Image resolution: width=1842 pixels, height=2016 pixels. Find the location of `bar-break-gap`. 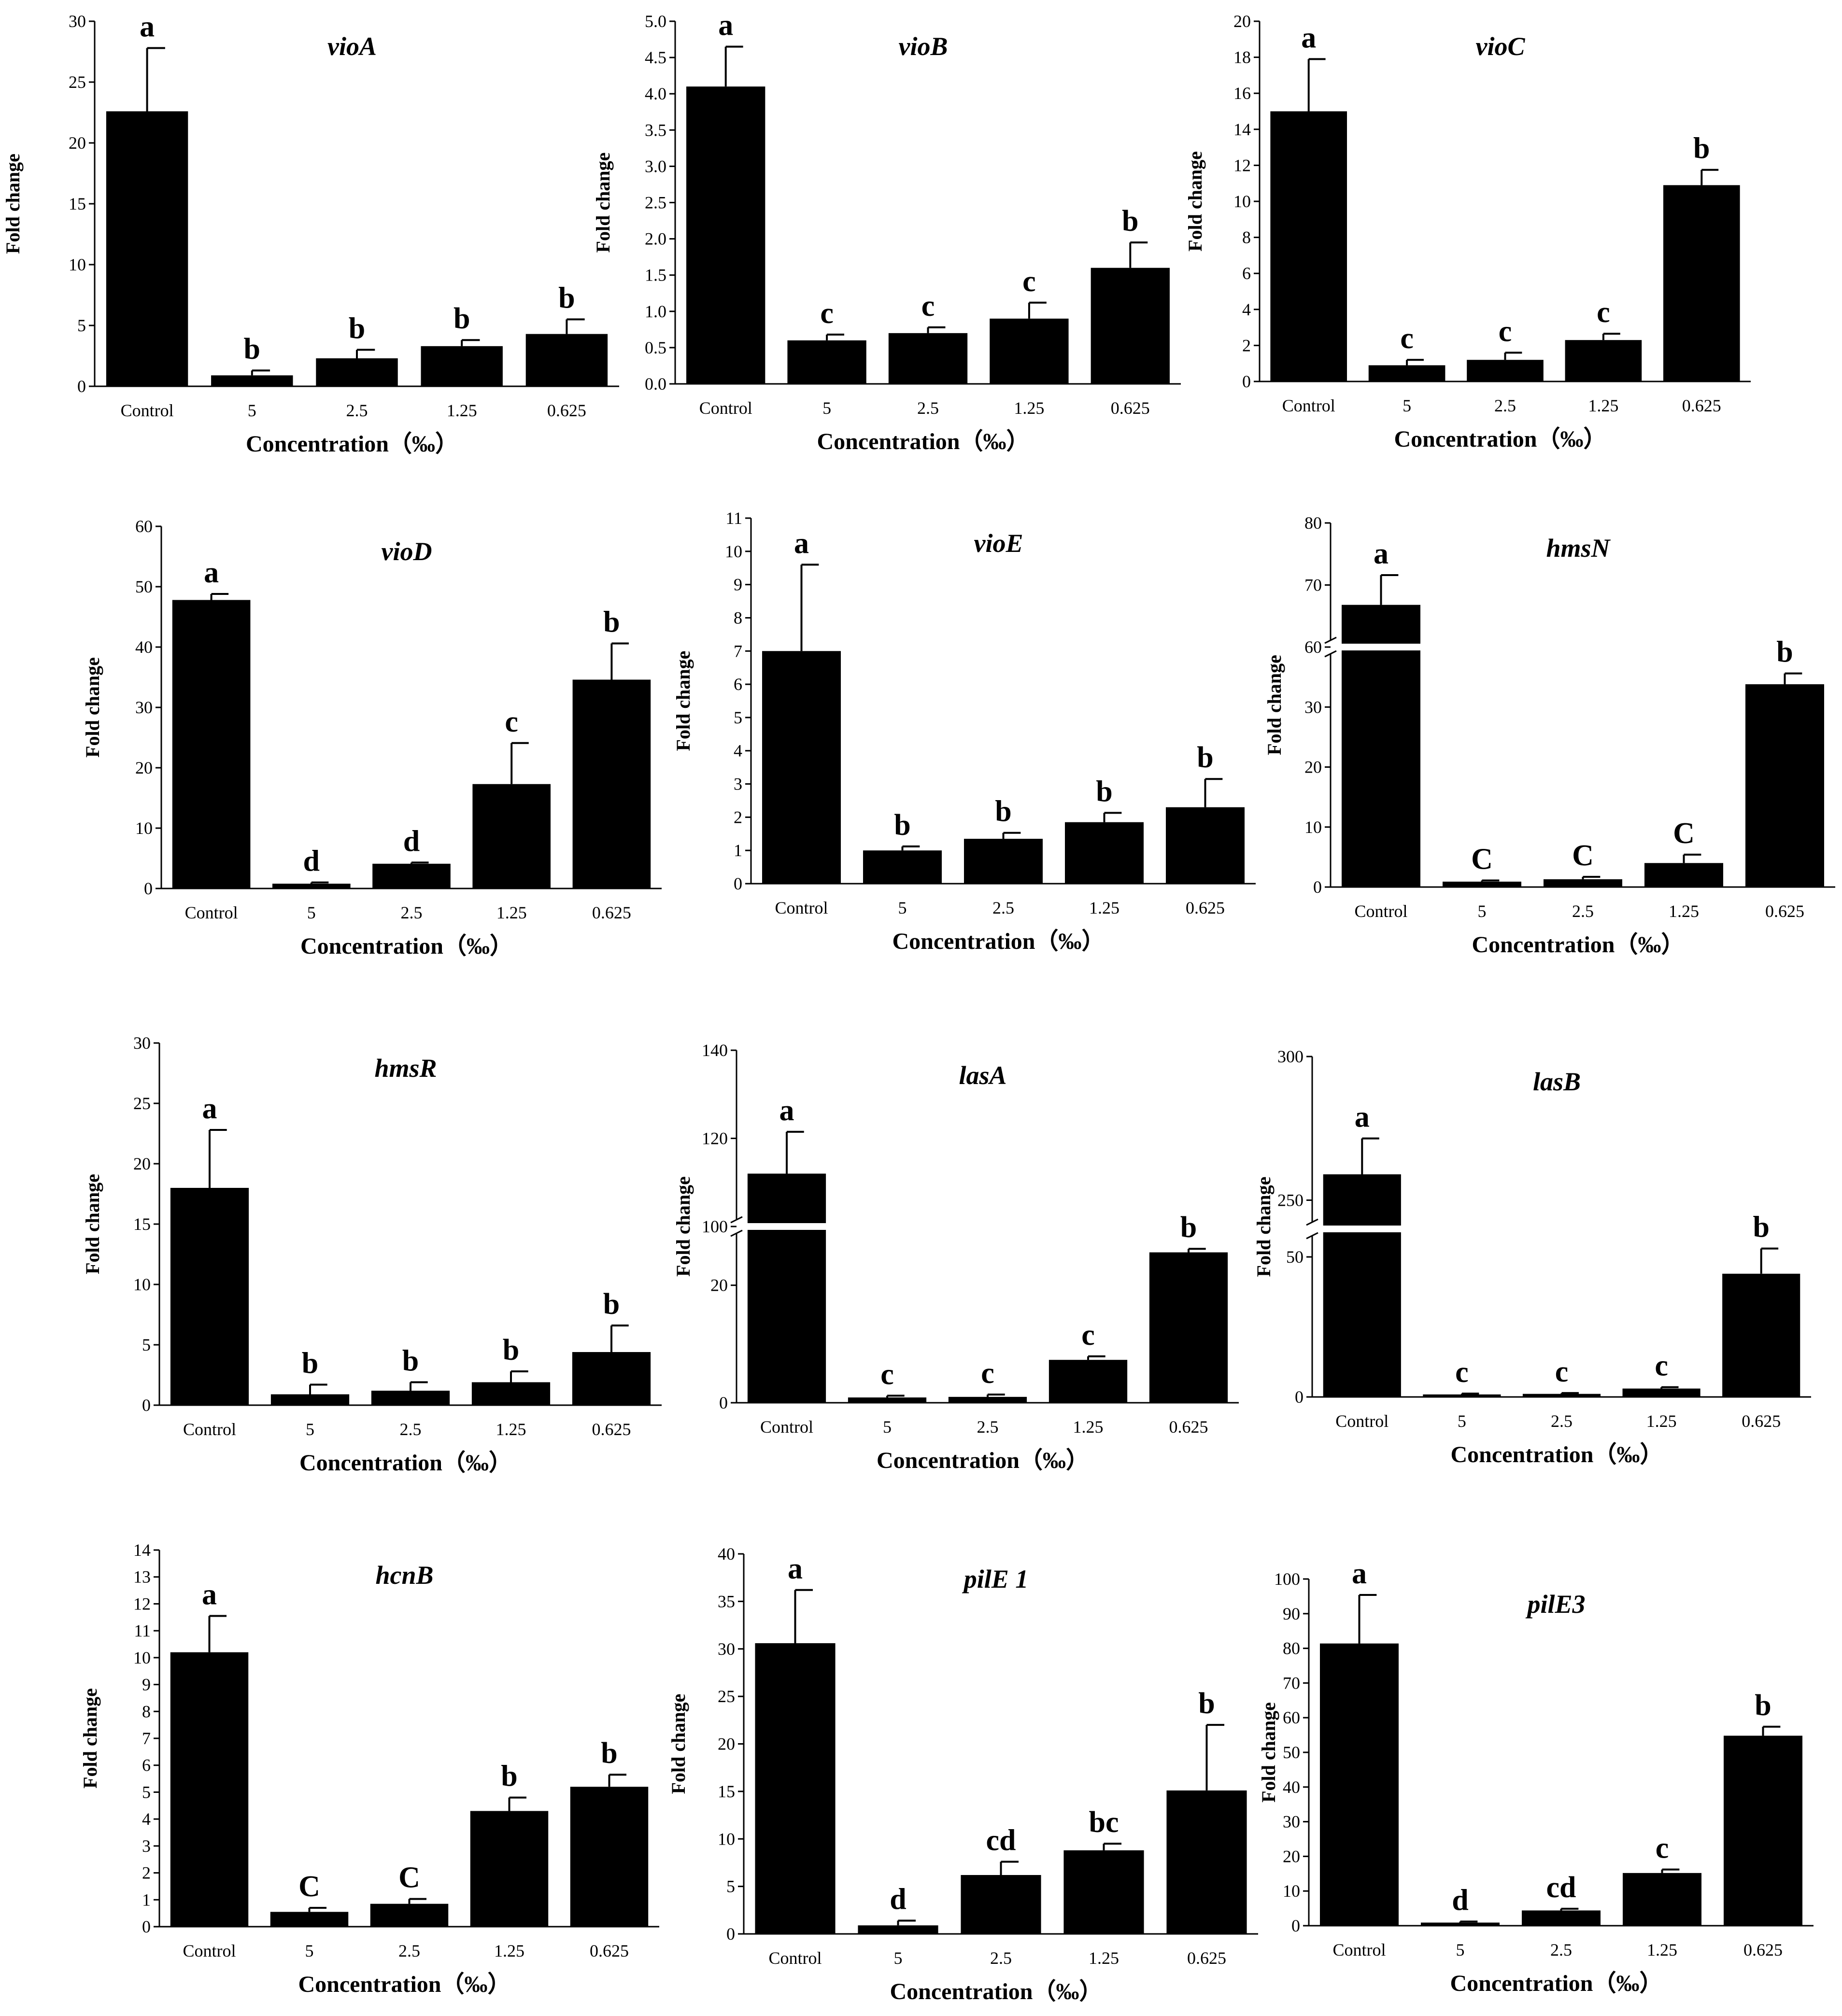

bar-break-gap is located at coordinates (786, 1226).